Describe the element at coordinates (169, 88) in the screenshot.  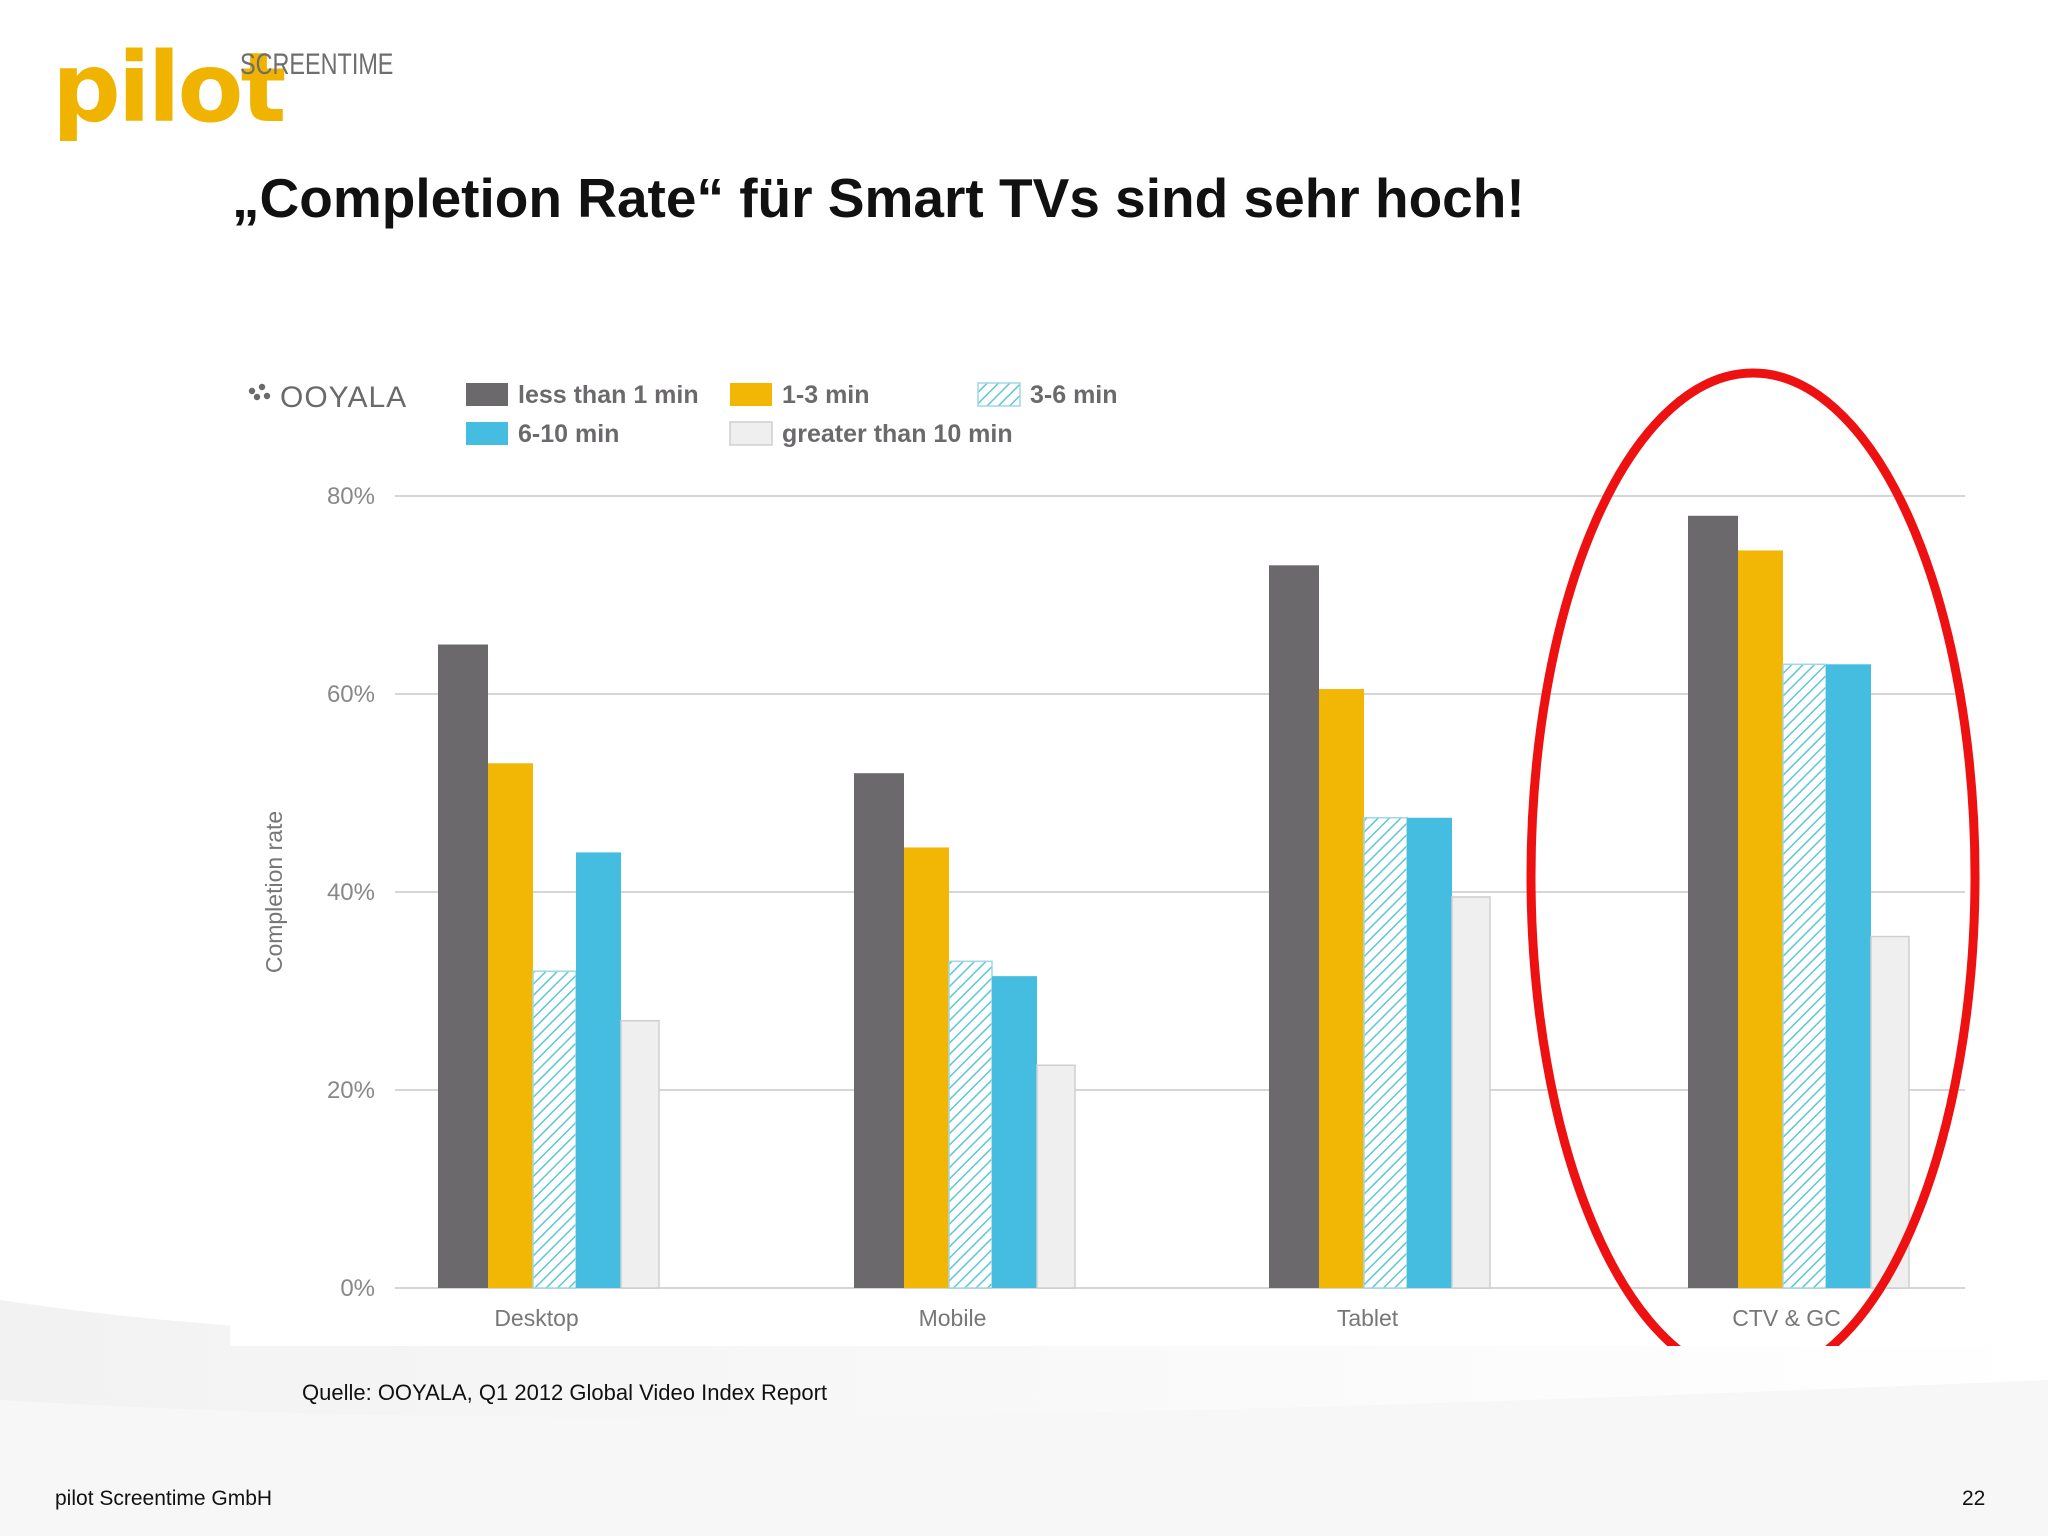
I see `logo-wordmark: pilot` at that location.